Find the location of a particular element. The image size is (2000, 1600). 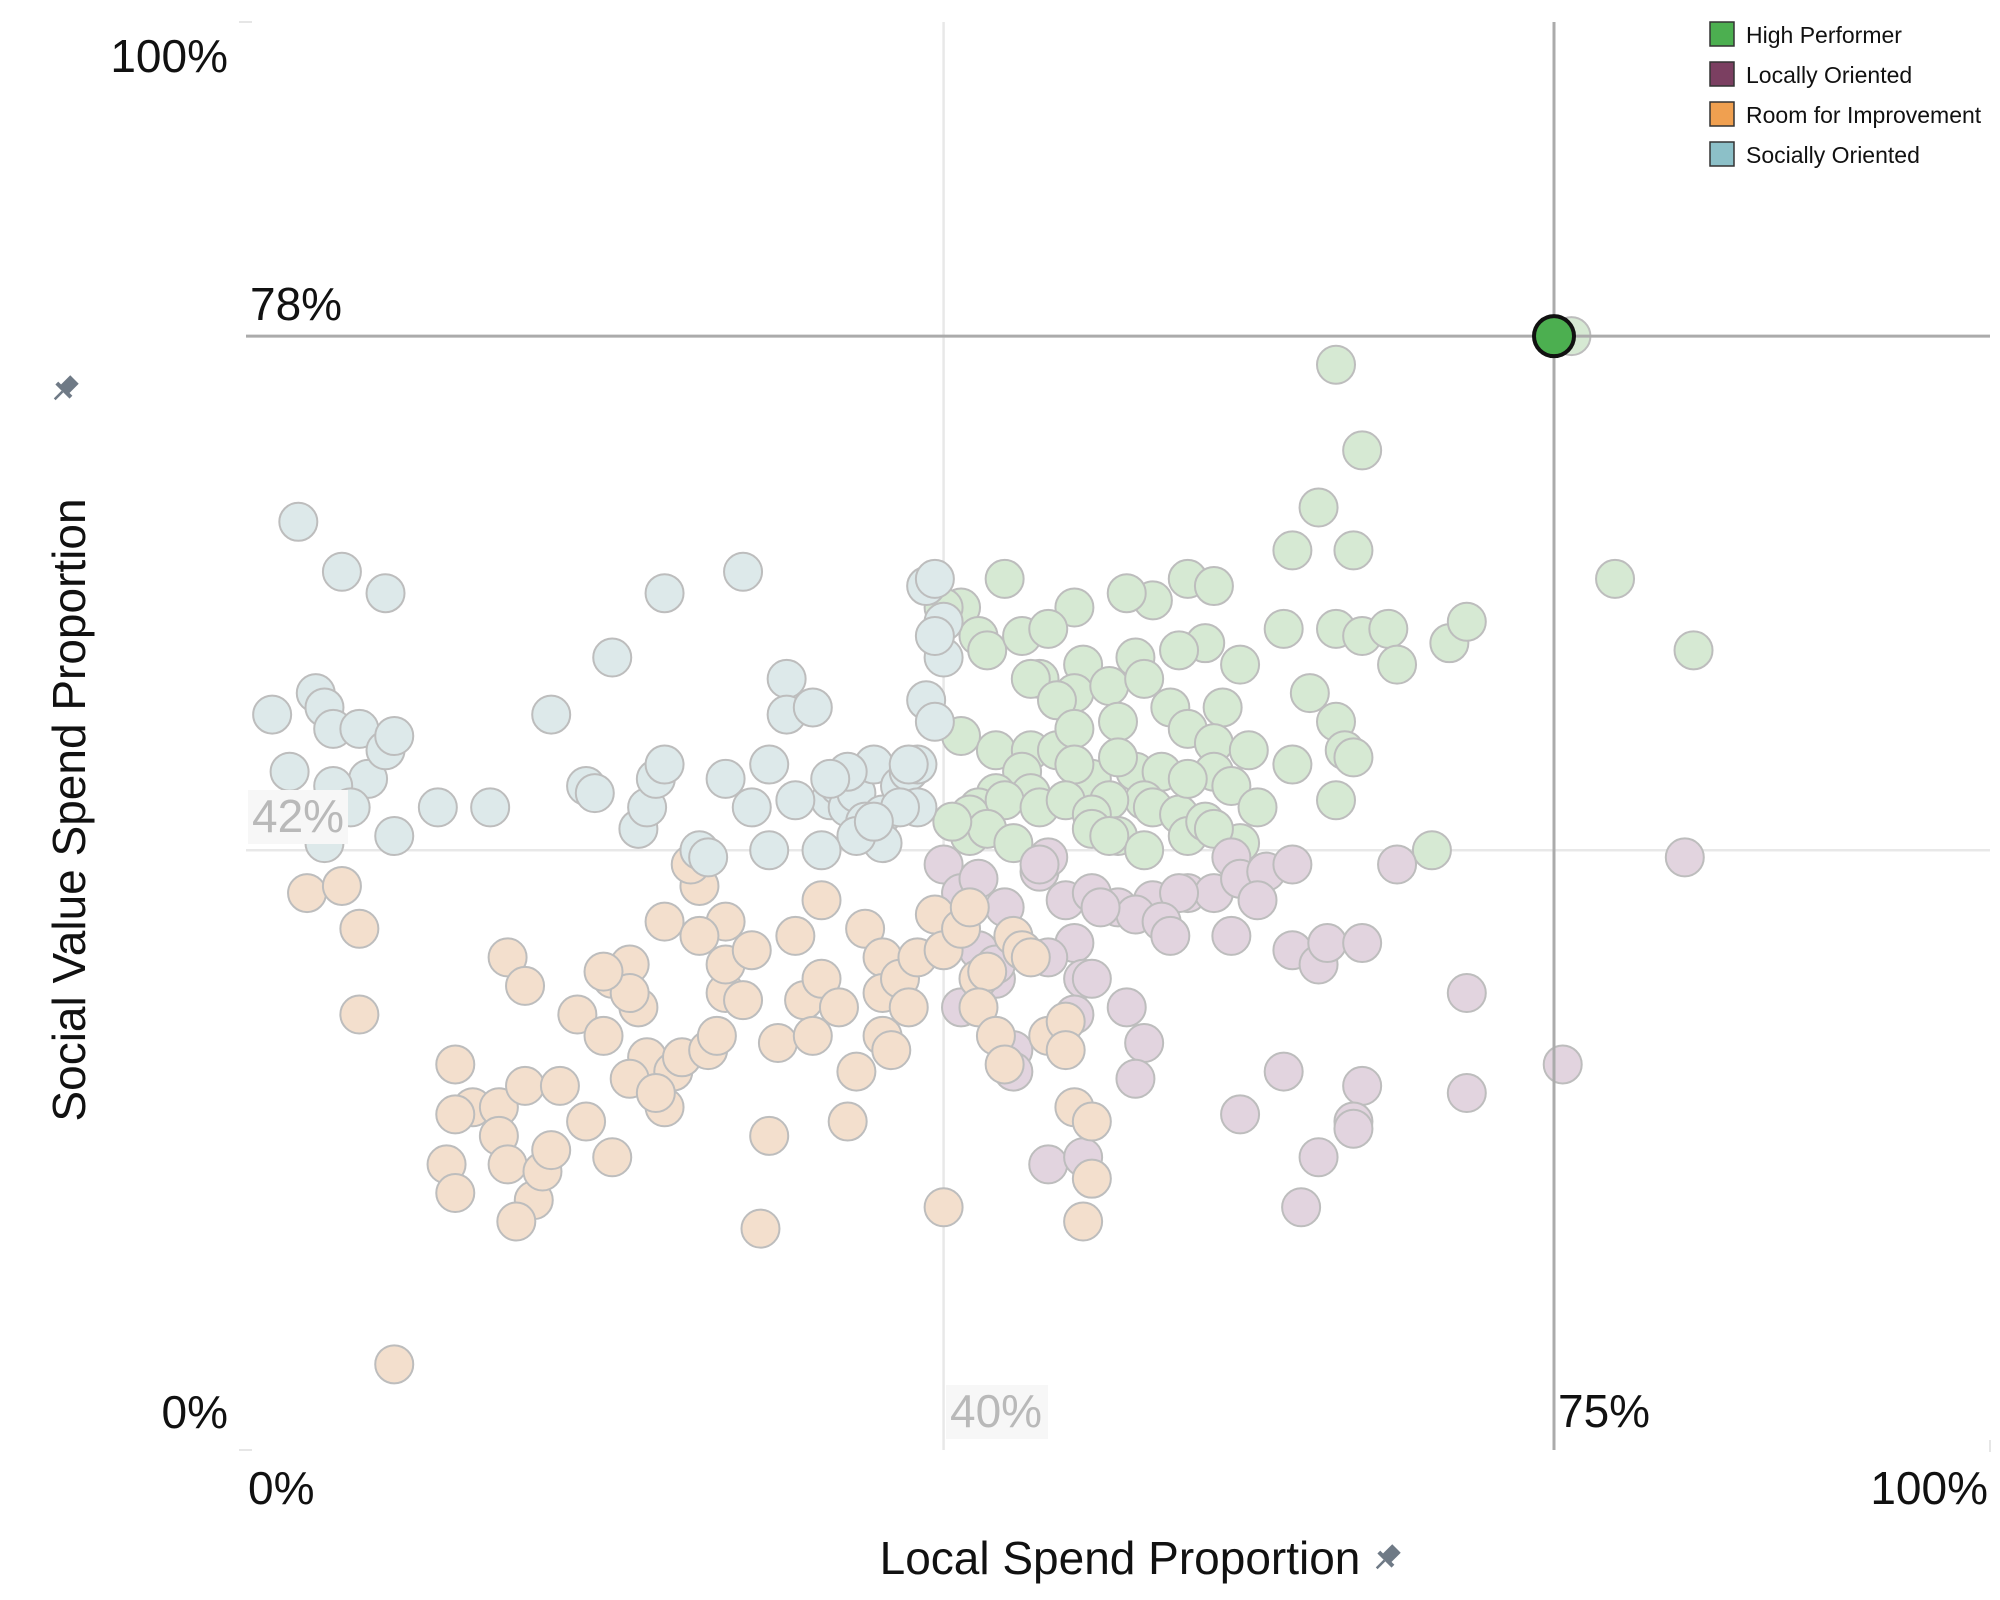

legend-item: Socially Oriented is located at coordinates (1814, 154).